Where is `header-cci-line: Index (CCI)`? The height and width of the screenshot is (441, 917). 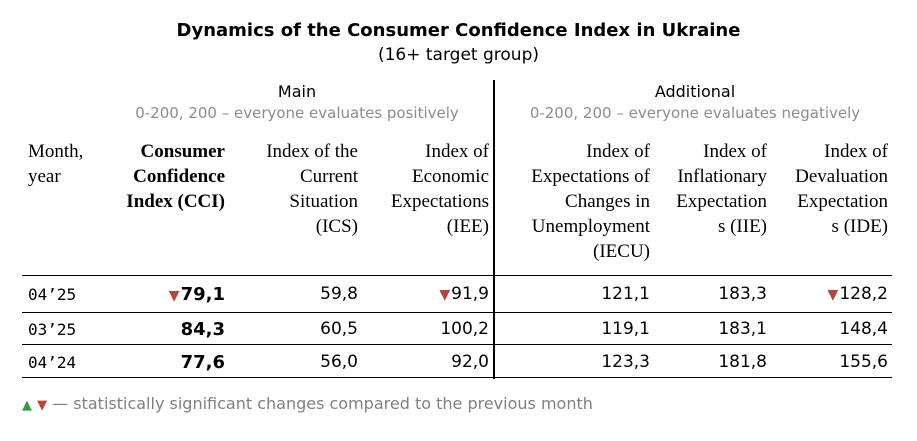 header-cci-line: Index (CCI) is located at coordinates (175, 201).